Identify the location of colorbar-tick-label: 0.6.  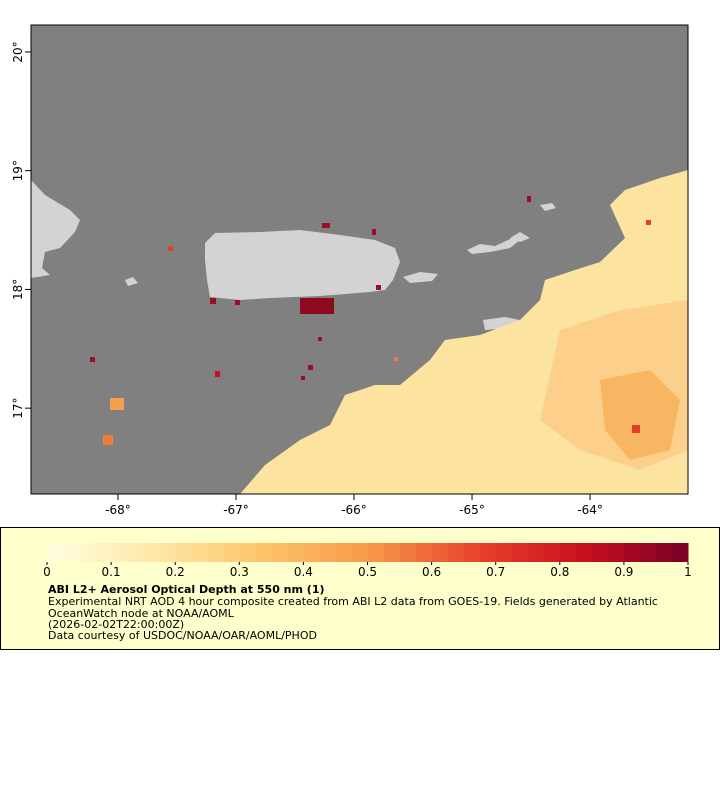
(431, 572).